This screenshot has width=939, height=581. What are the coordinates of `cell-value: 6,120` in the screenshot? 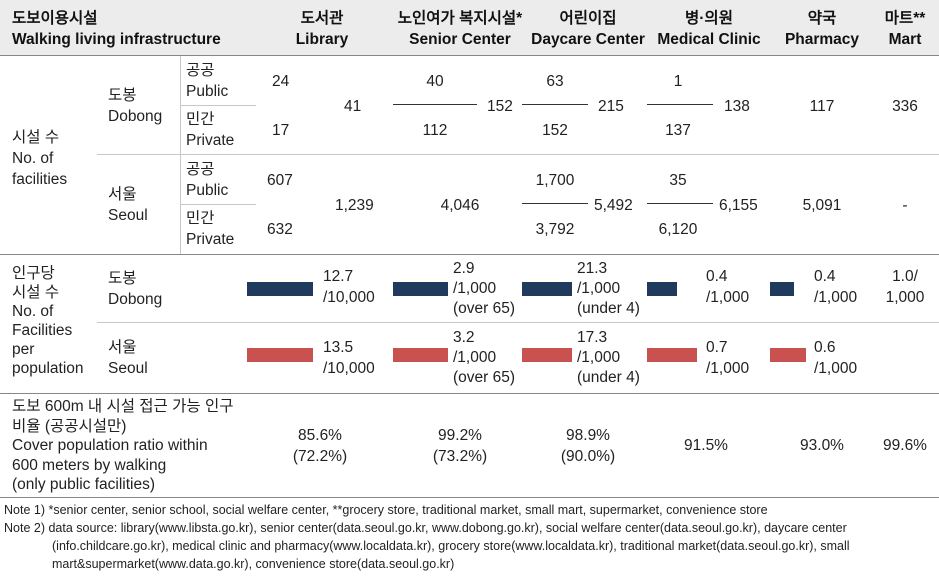 It's located at (678, 229).